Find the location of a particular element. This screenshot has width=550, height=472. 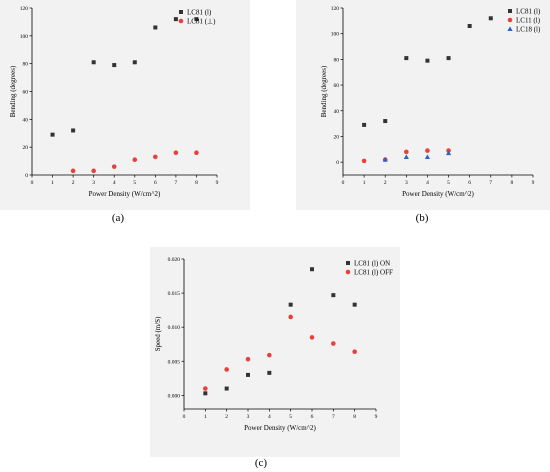

y-tick-label: 120 is located at coordinates (24, 9).